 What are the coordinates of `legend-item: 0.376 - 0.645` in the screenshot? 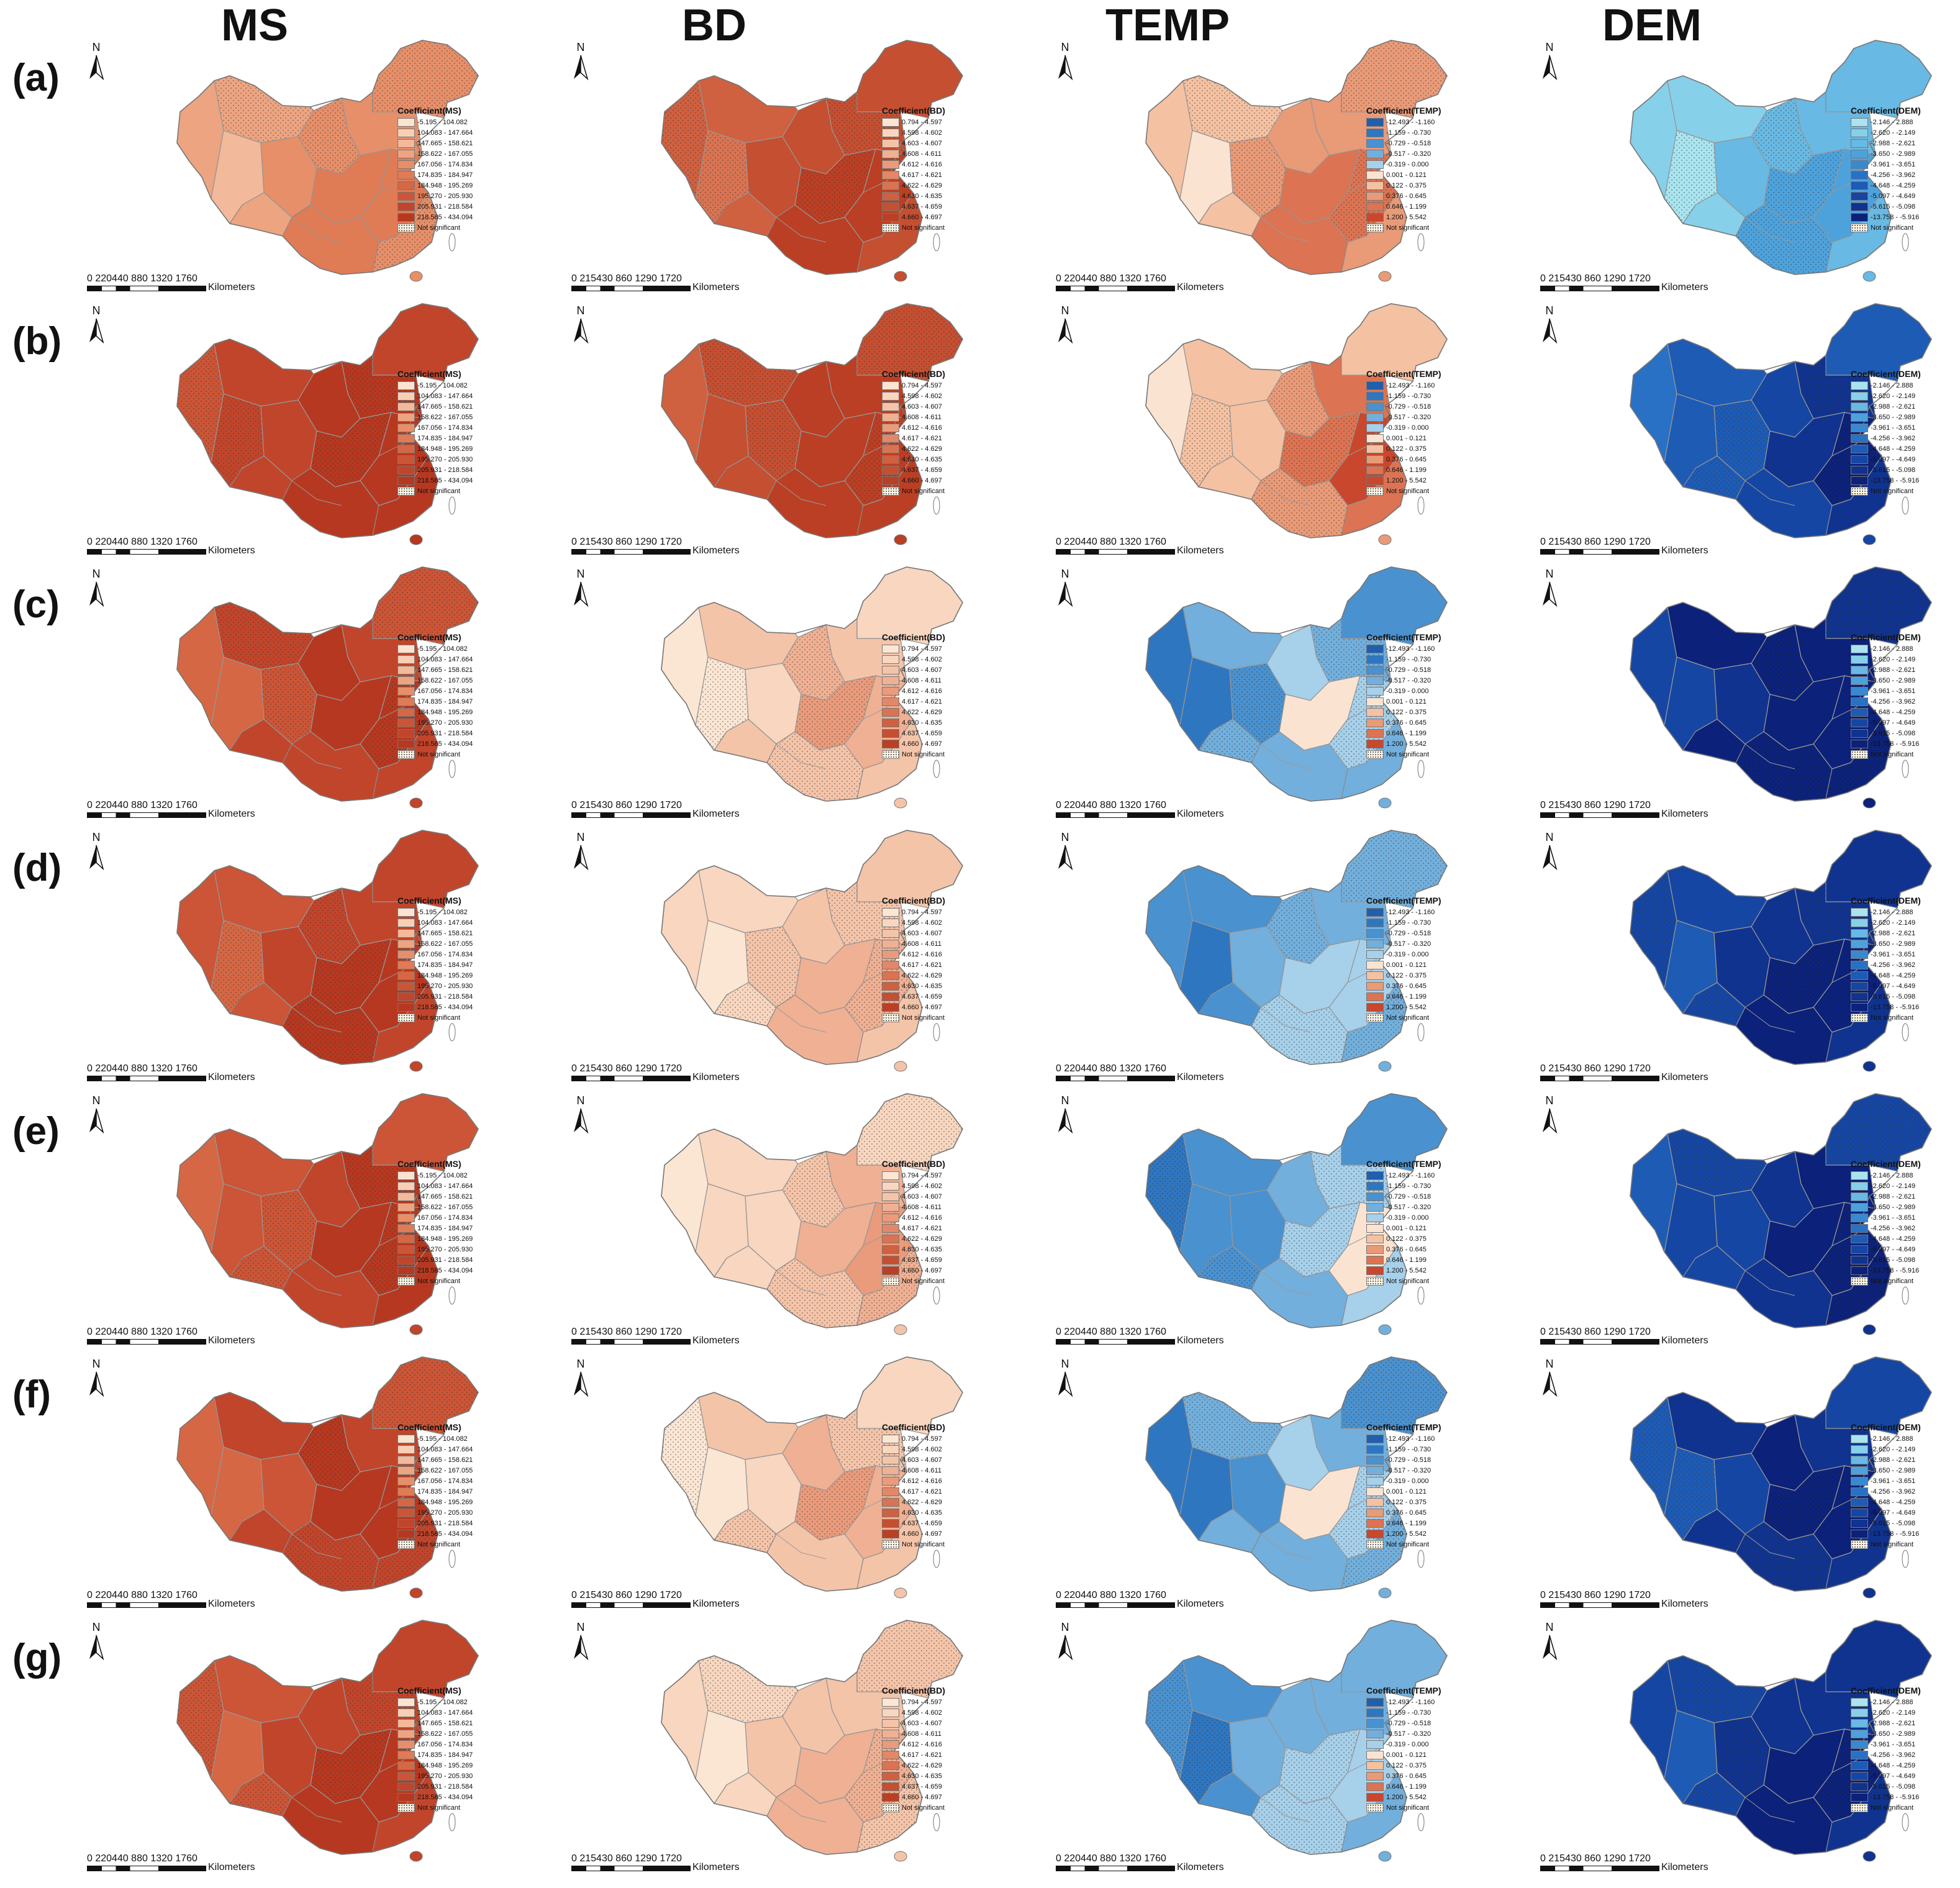 It's located at (1409, 1249).